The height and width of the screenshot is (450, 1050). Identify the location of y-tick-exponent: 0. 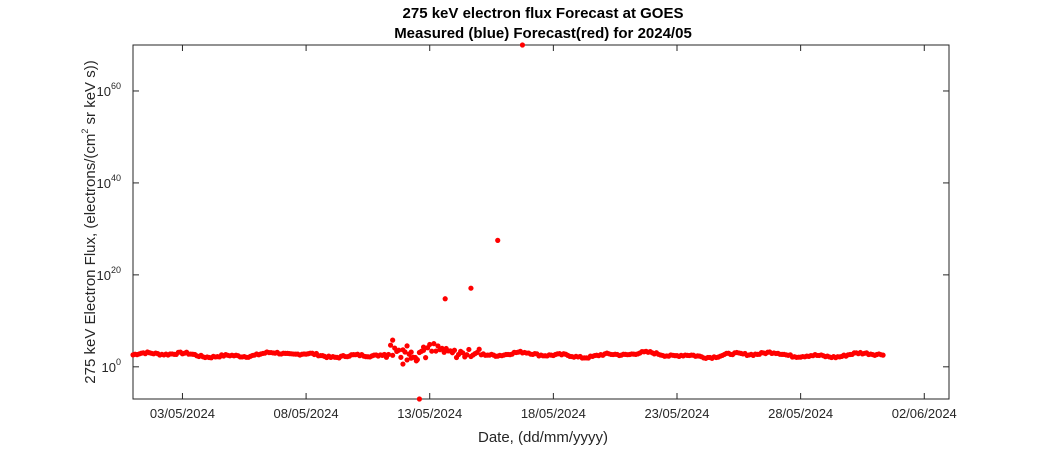
(118, 362).